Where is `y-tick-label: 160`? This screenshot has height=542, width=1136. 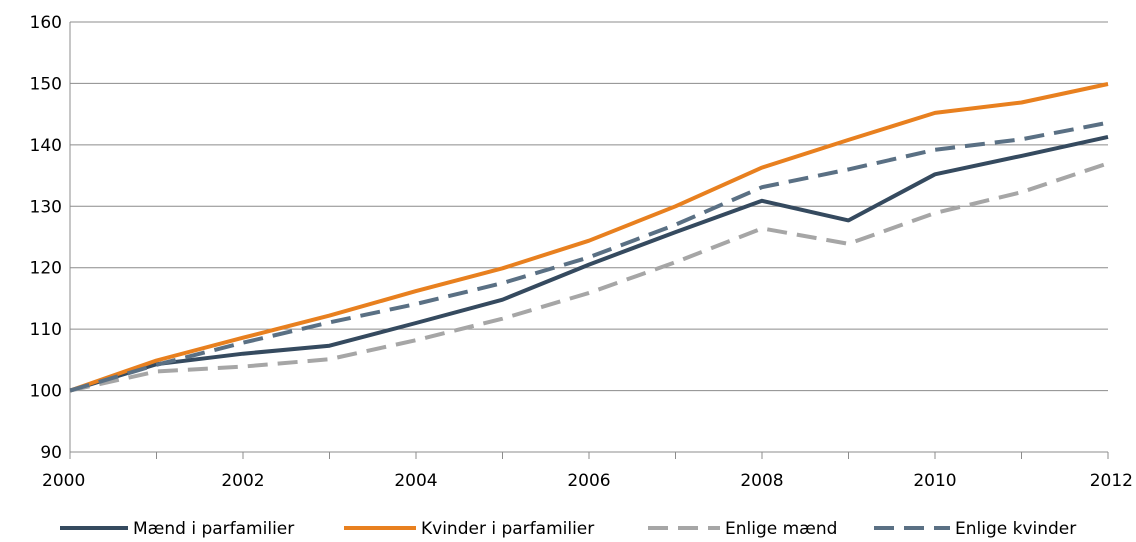 y-tick-label: 160 is located at coordinates (46, 23).